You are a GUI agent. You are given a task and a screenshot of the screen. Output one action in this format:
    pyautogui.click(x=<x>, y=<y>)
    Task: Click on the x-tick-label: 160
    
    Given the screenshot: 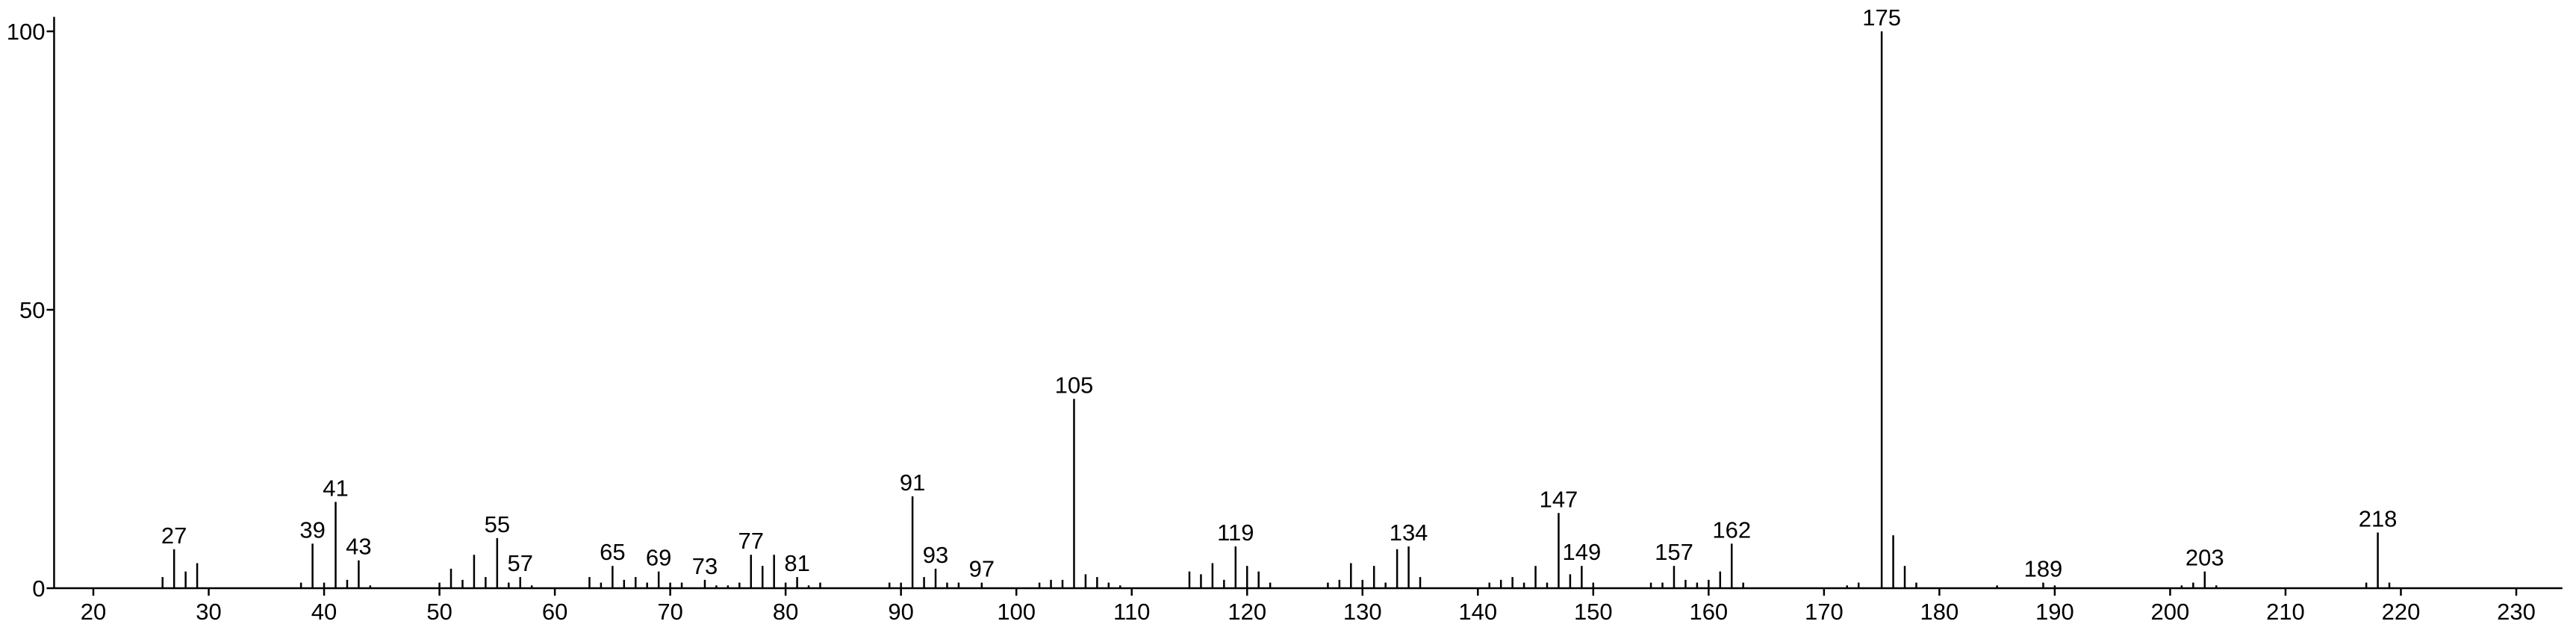 What is the action you would take?
    pyautogui.click(x=1708, y=612)
    